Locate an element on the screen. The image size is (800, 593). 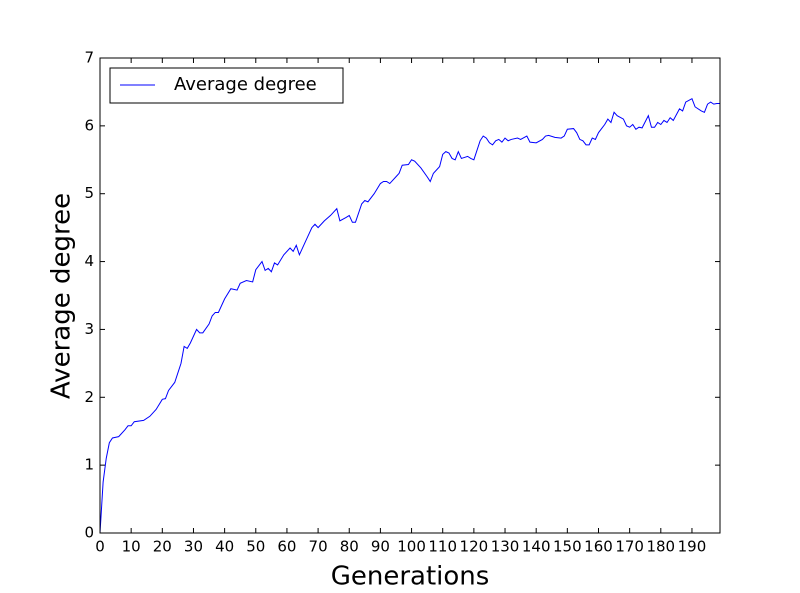
y-tick-label: 1 is located at coordinates (89, 465).